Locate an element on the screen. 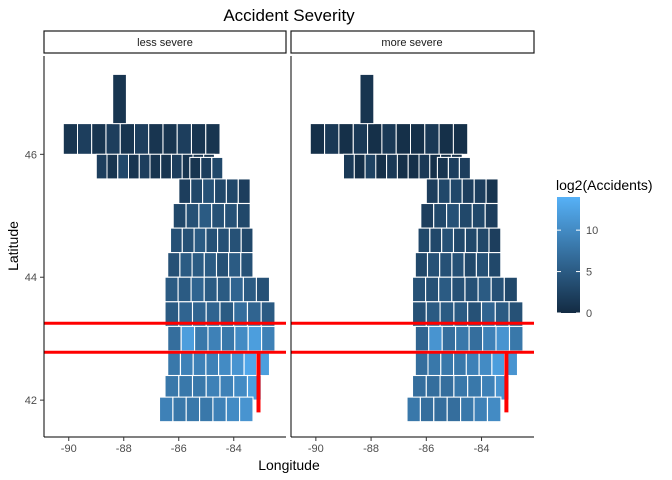 Image resolution: width=672 pixels, height=480 pixels. legend-ticks: 0 5 10 is located at coordinates (577, 272).